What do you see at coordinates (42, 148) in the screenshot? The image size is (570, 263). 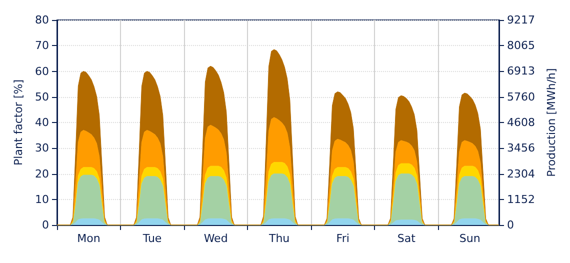 I see `y-tick-label: 30` at bounding box center [42, 148].